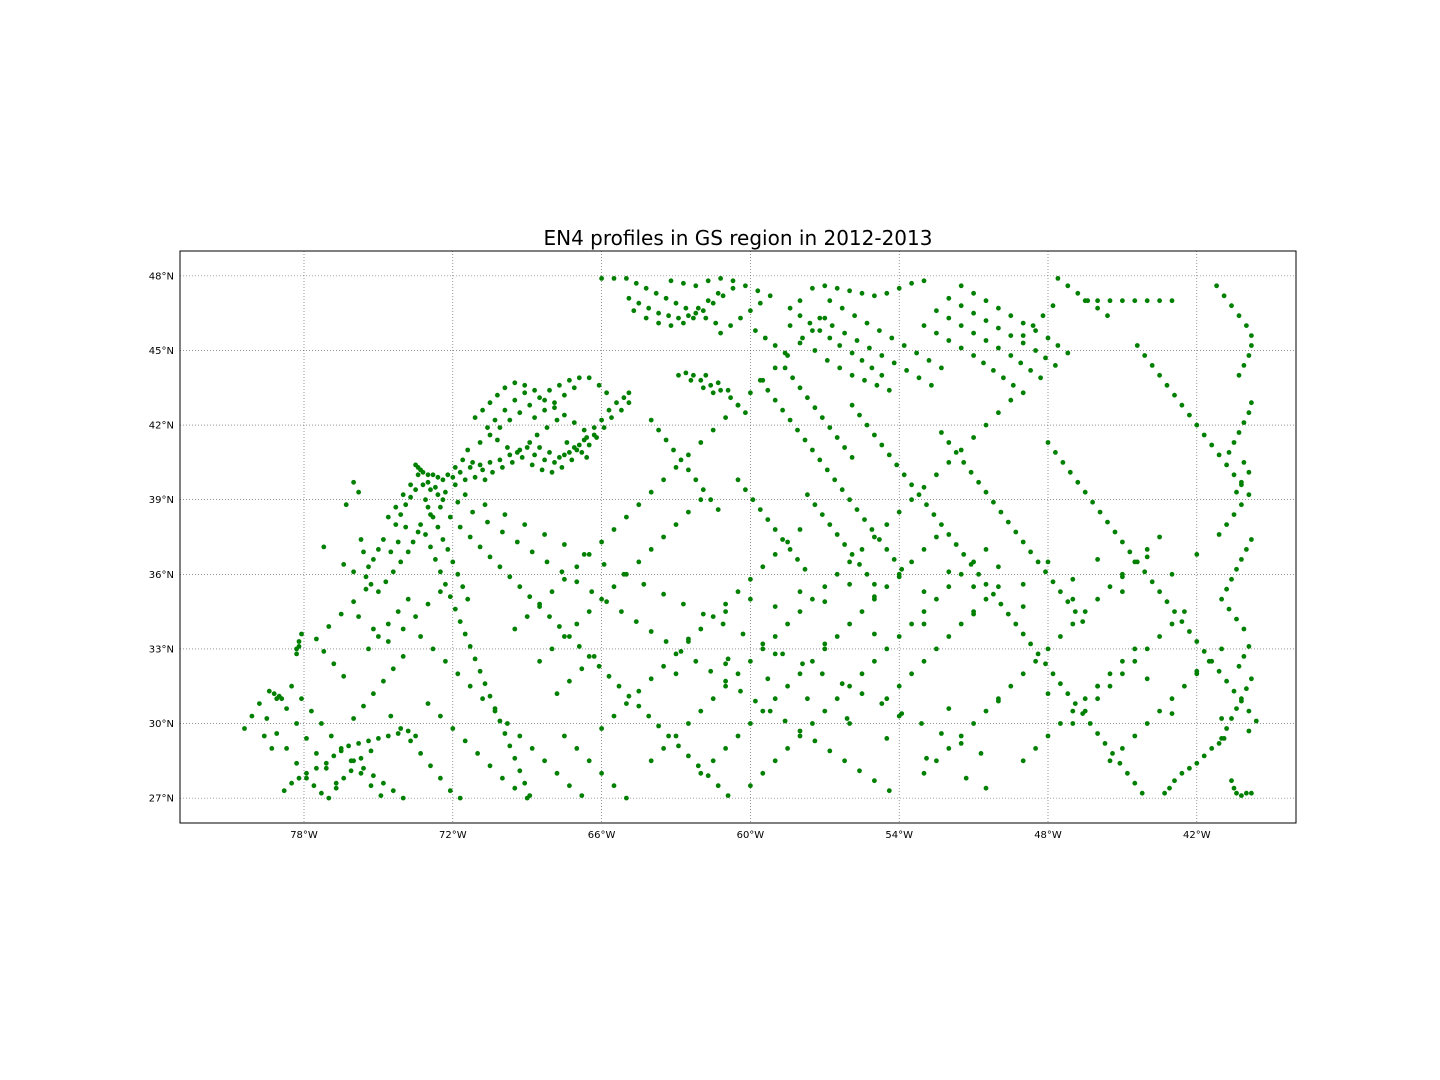 The width and height of the screenshot is (1440, 1080). Describe the element at coordinates (161, 537) in the screenshot. I see `y-ticks-group: 27°N 30°N 33°N 36°N 39°N 42°N 45°N 48°N` at that location.